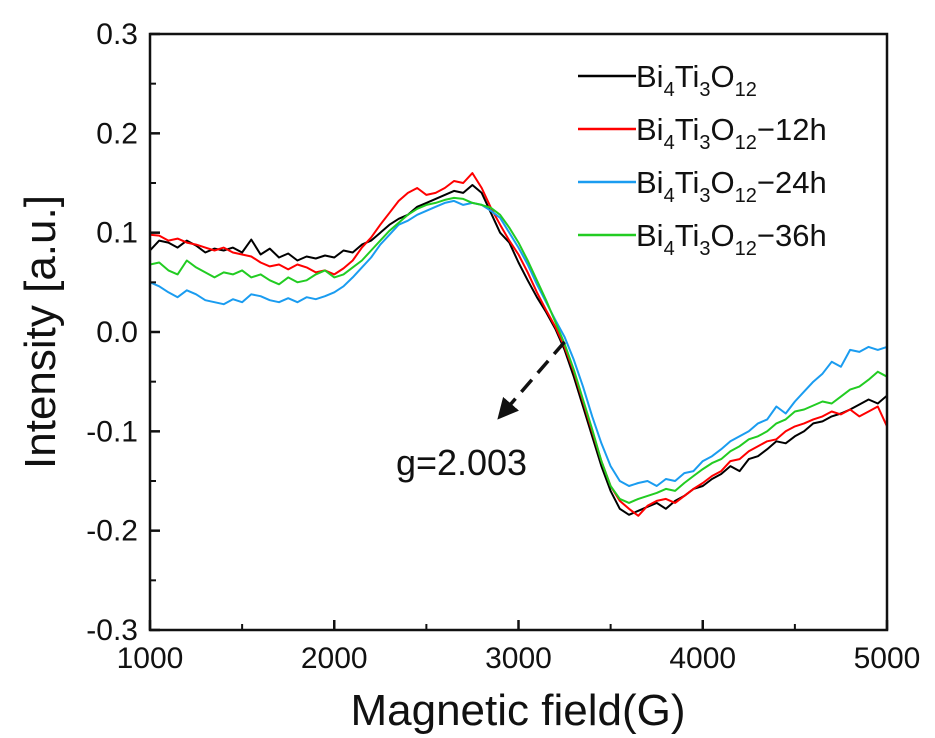  What do you see at coordinates (117, 233) in the screenshot?
I see `y-tick-label: 0.1` at bounding box center [117, 233].